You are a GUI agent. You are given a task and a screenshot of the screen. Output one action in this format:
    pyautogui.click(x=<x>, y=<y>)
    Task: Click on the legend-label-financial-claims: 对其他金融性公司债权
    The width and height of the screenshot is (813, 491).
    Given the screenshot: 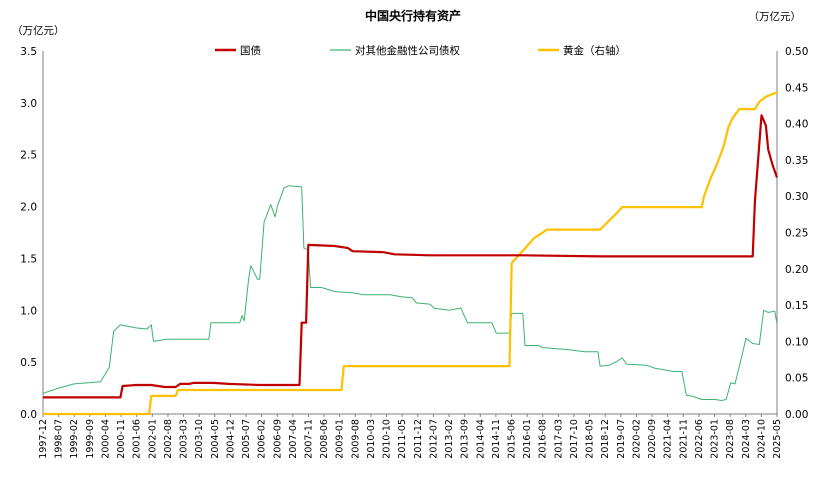 What is the action you would take?
    pyautogui.click(x=407, y=50)
    